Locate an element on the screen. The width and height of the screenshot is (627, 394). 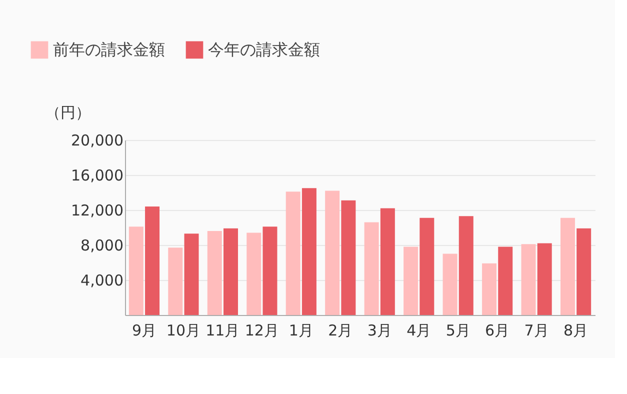
x-tick-label: 11月 is located at coordinates (223, 331).